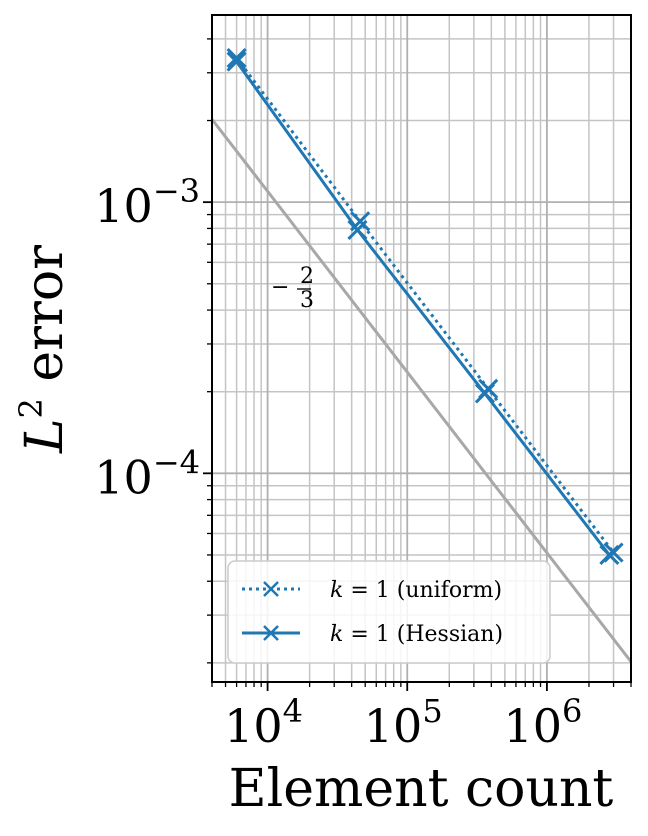 The width and height of the screenshot is (648, 836). Describe the element at coordinates (403, 722) in the screenshot. I see `x-tick-label: 10⁵` at that location.